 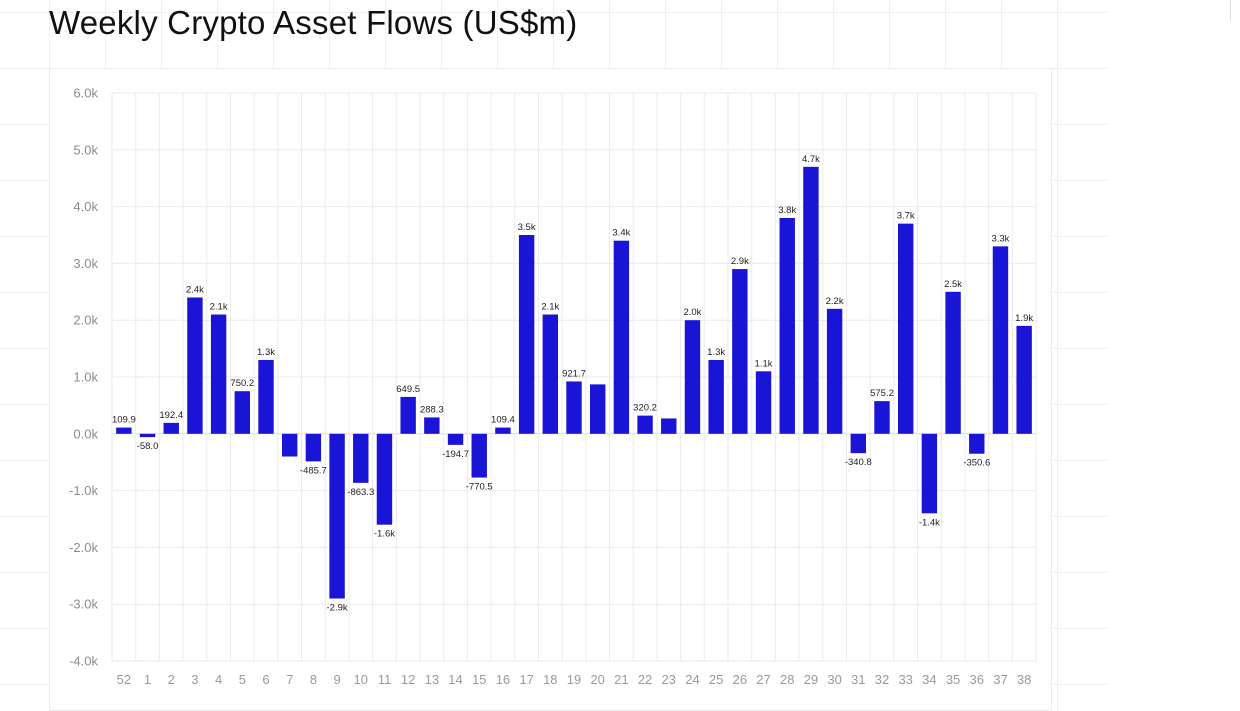 What do you see at coordinates (692, 312) in the screenshot?
I see `data-label: 2.0k` at bounding box center [692, 312].